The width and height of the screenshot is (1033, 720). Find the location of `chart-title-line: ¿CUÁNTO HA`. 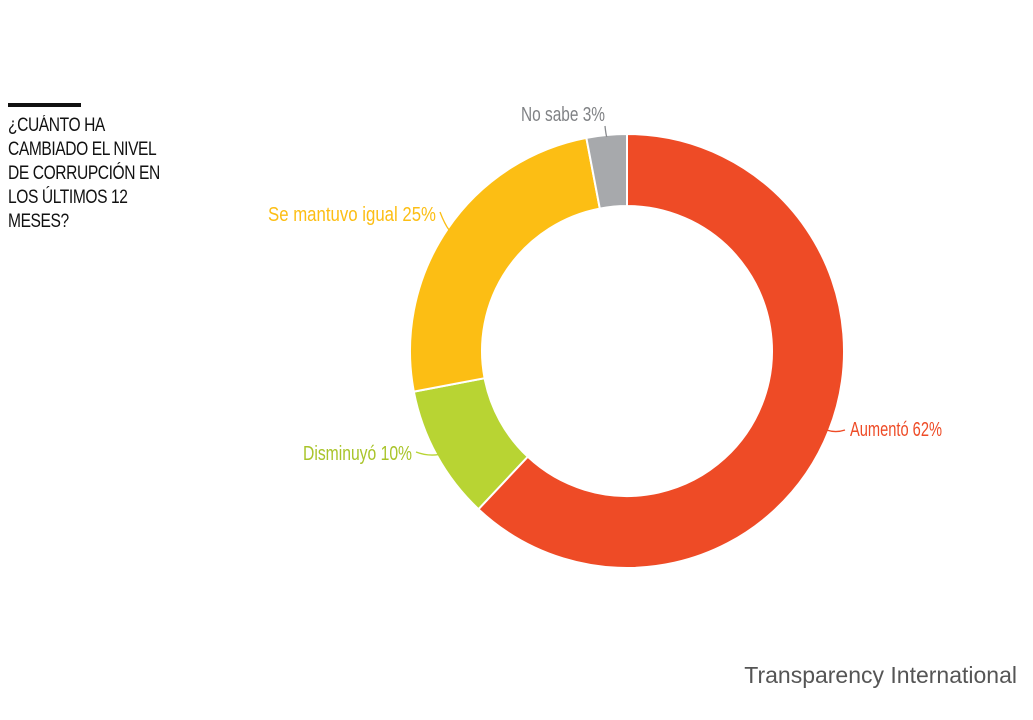

chart-title-line: ¿CUÁNTO HA is located at coordinates (56, 125).